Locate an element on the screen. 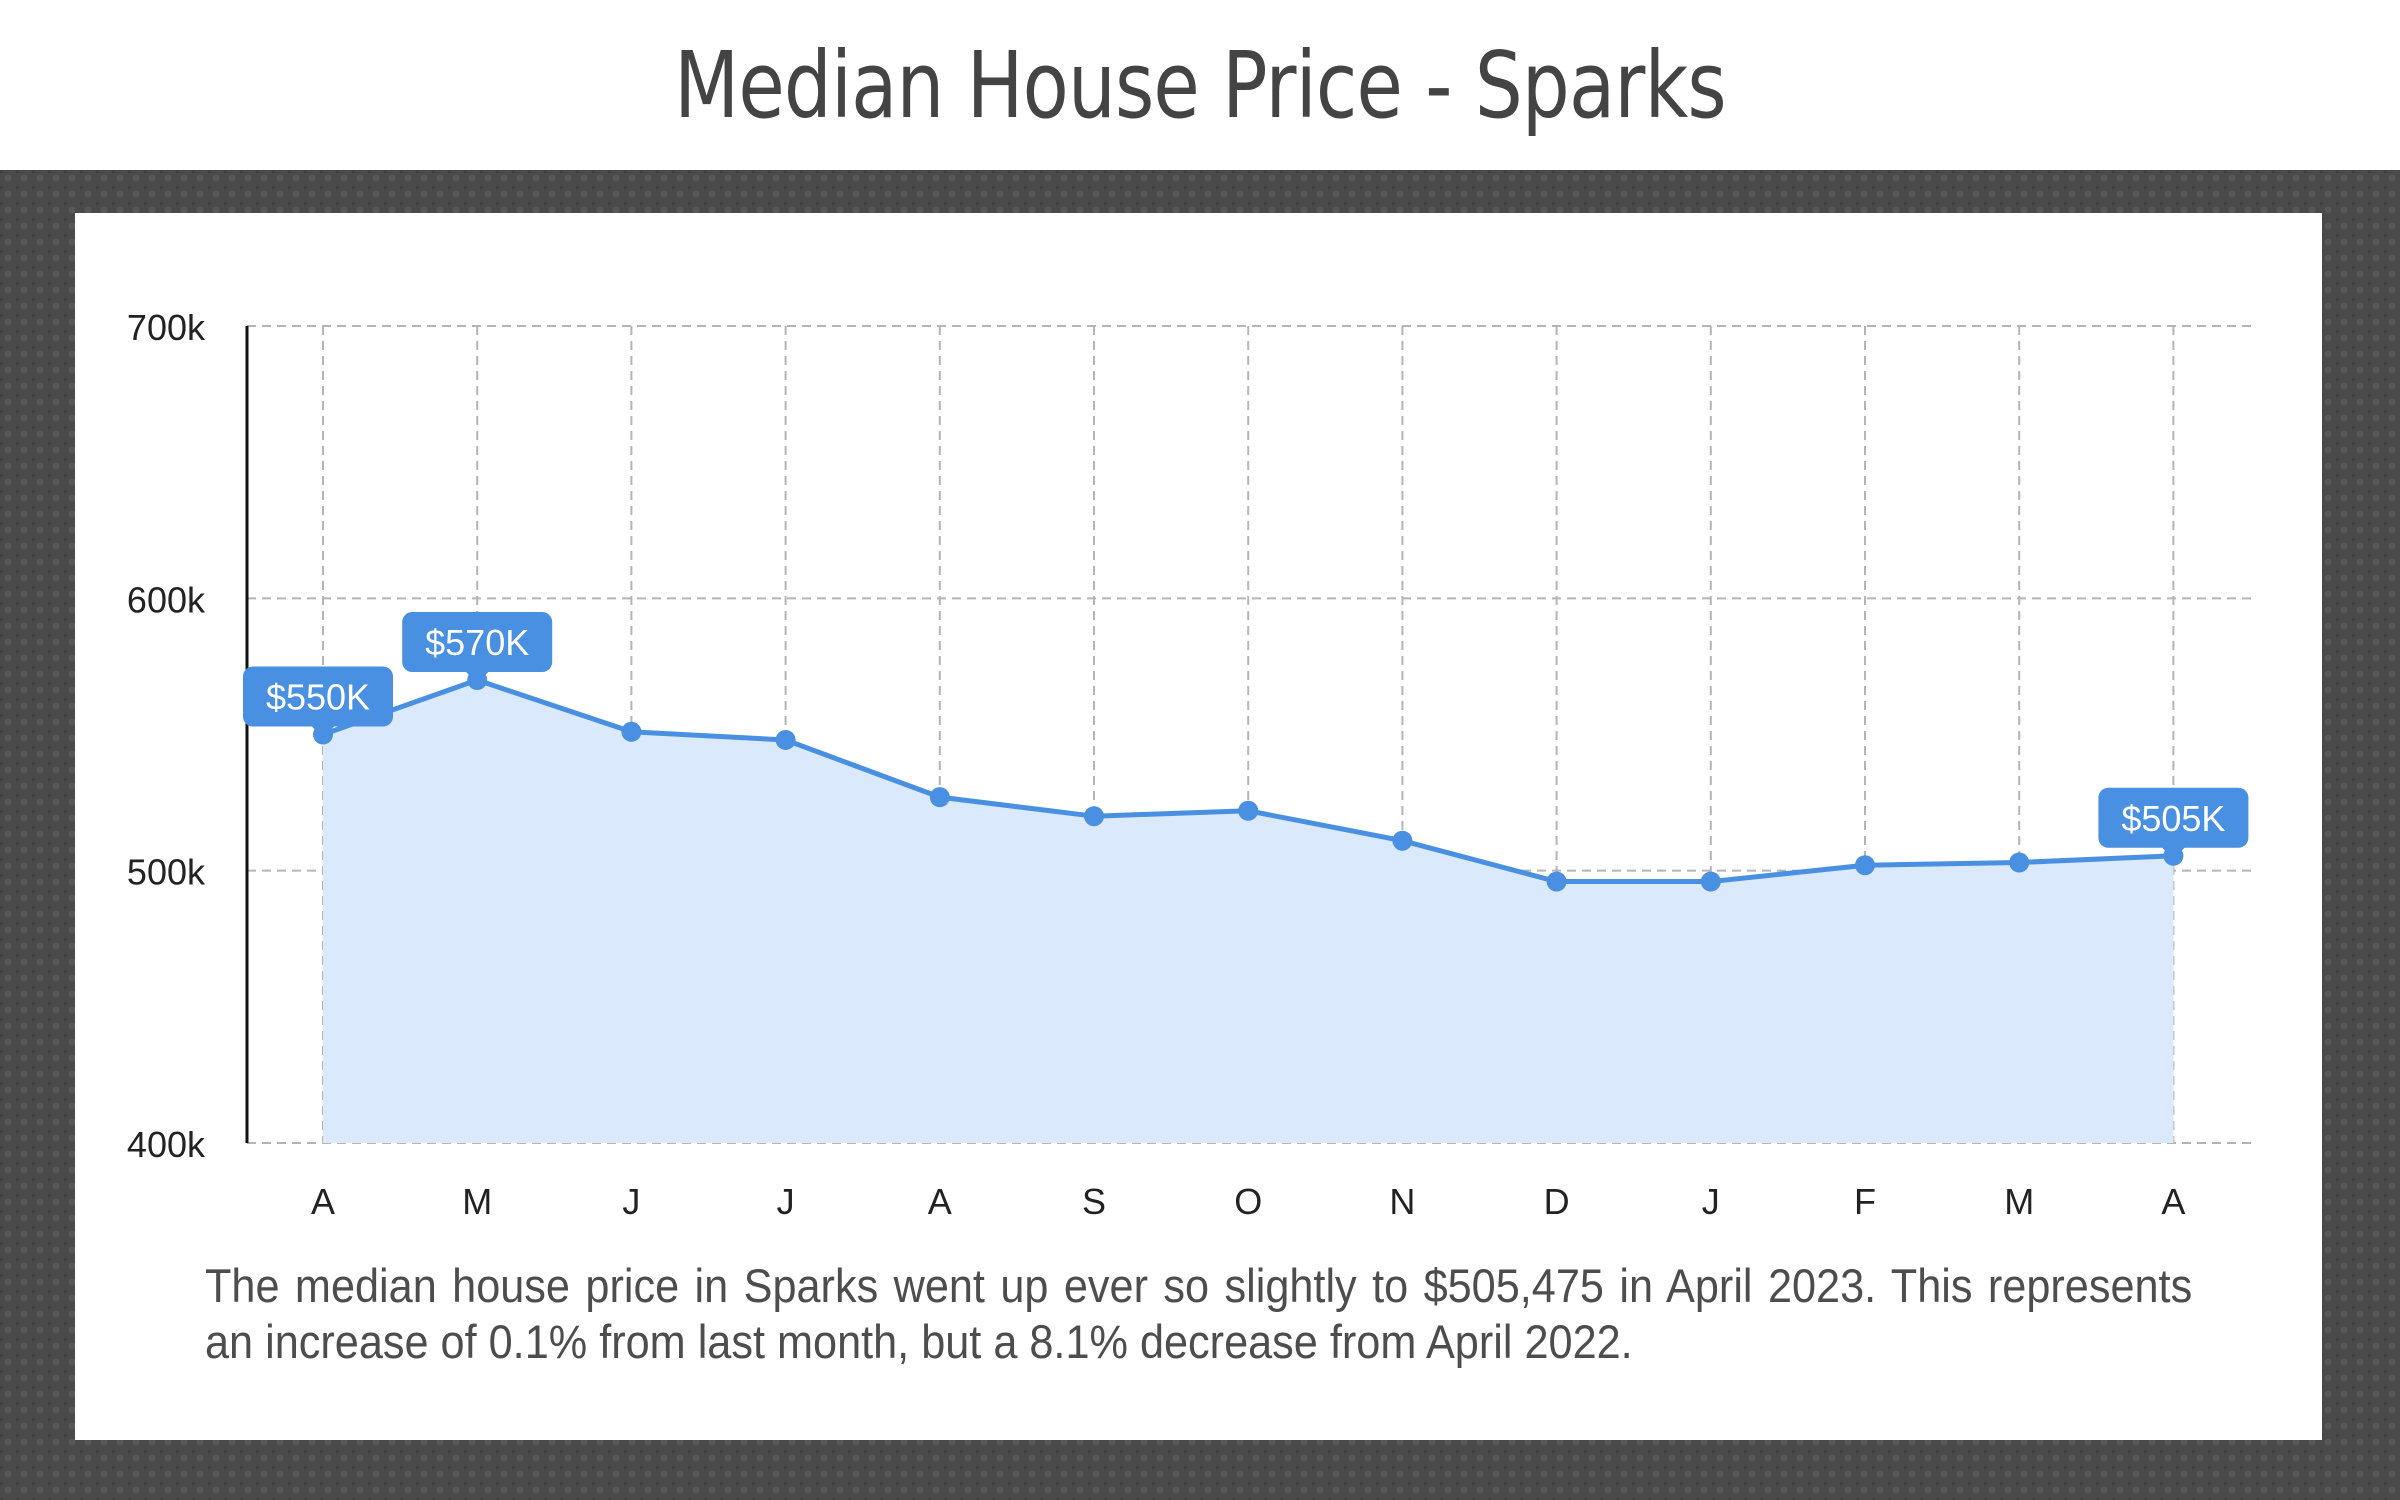  y-tick-label: 700k is located at coordinates (166, 327).